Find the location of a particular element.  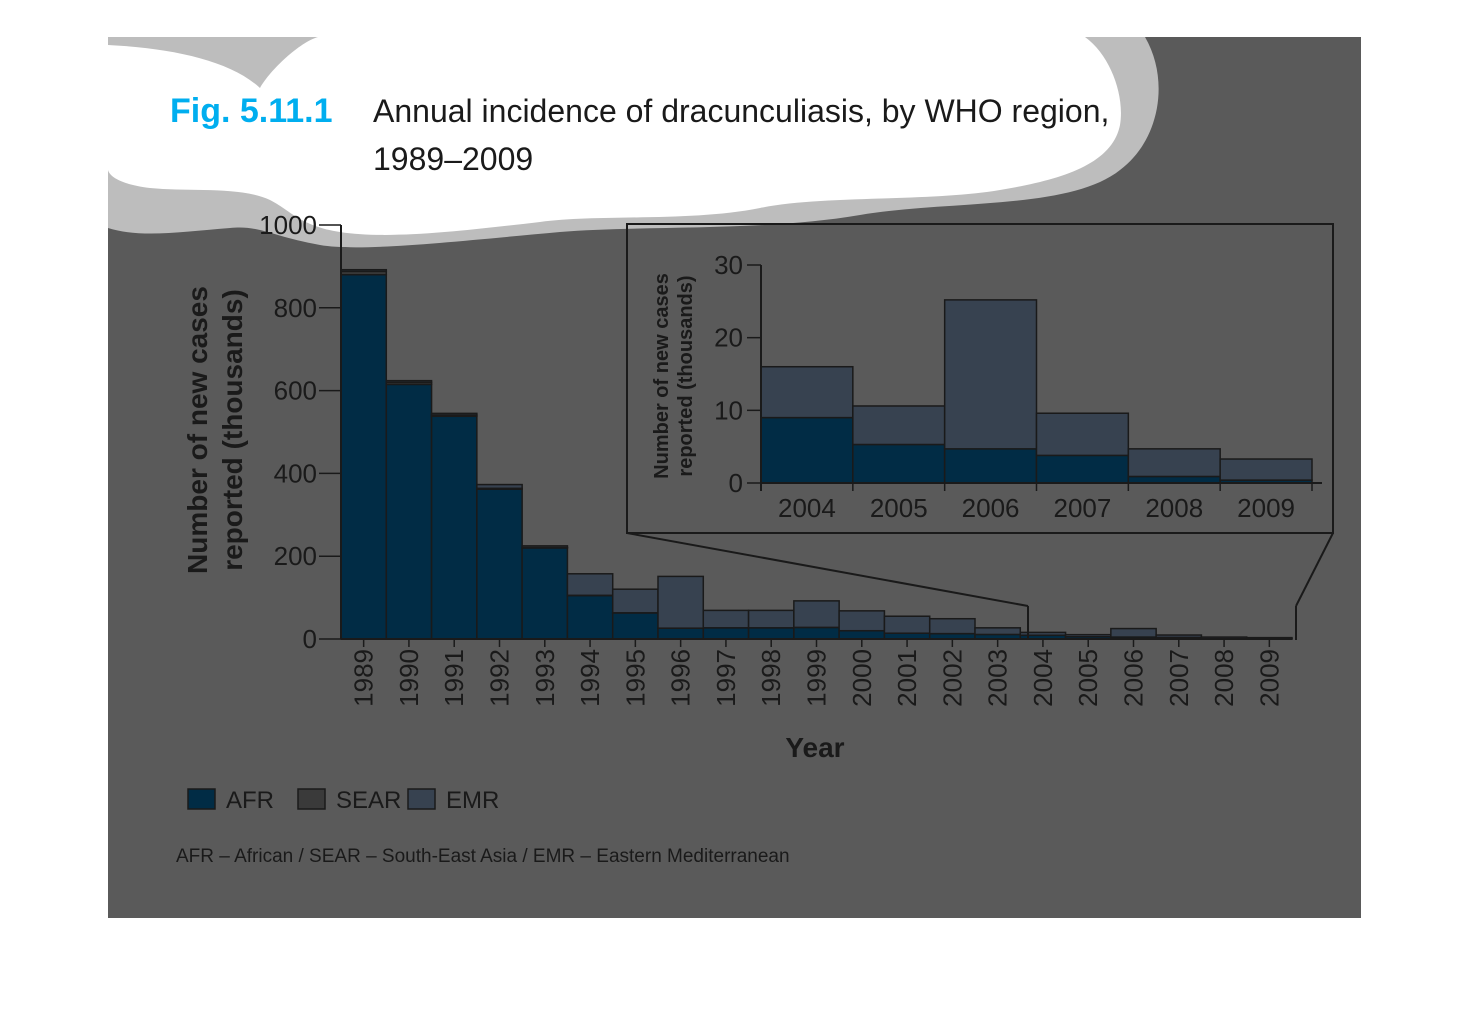

bar-afr-1993 is located at coordinates (545, 593).